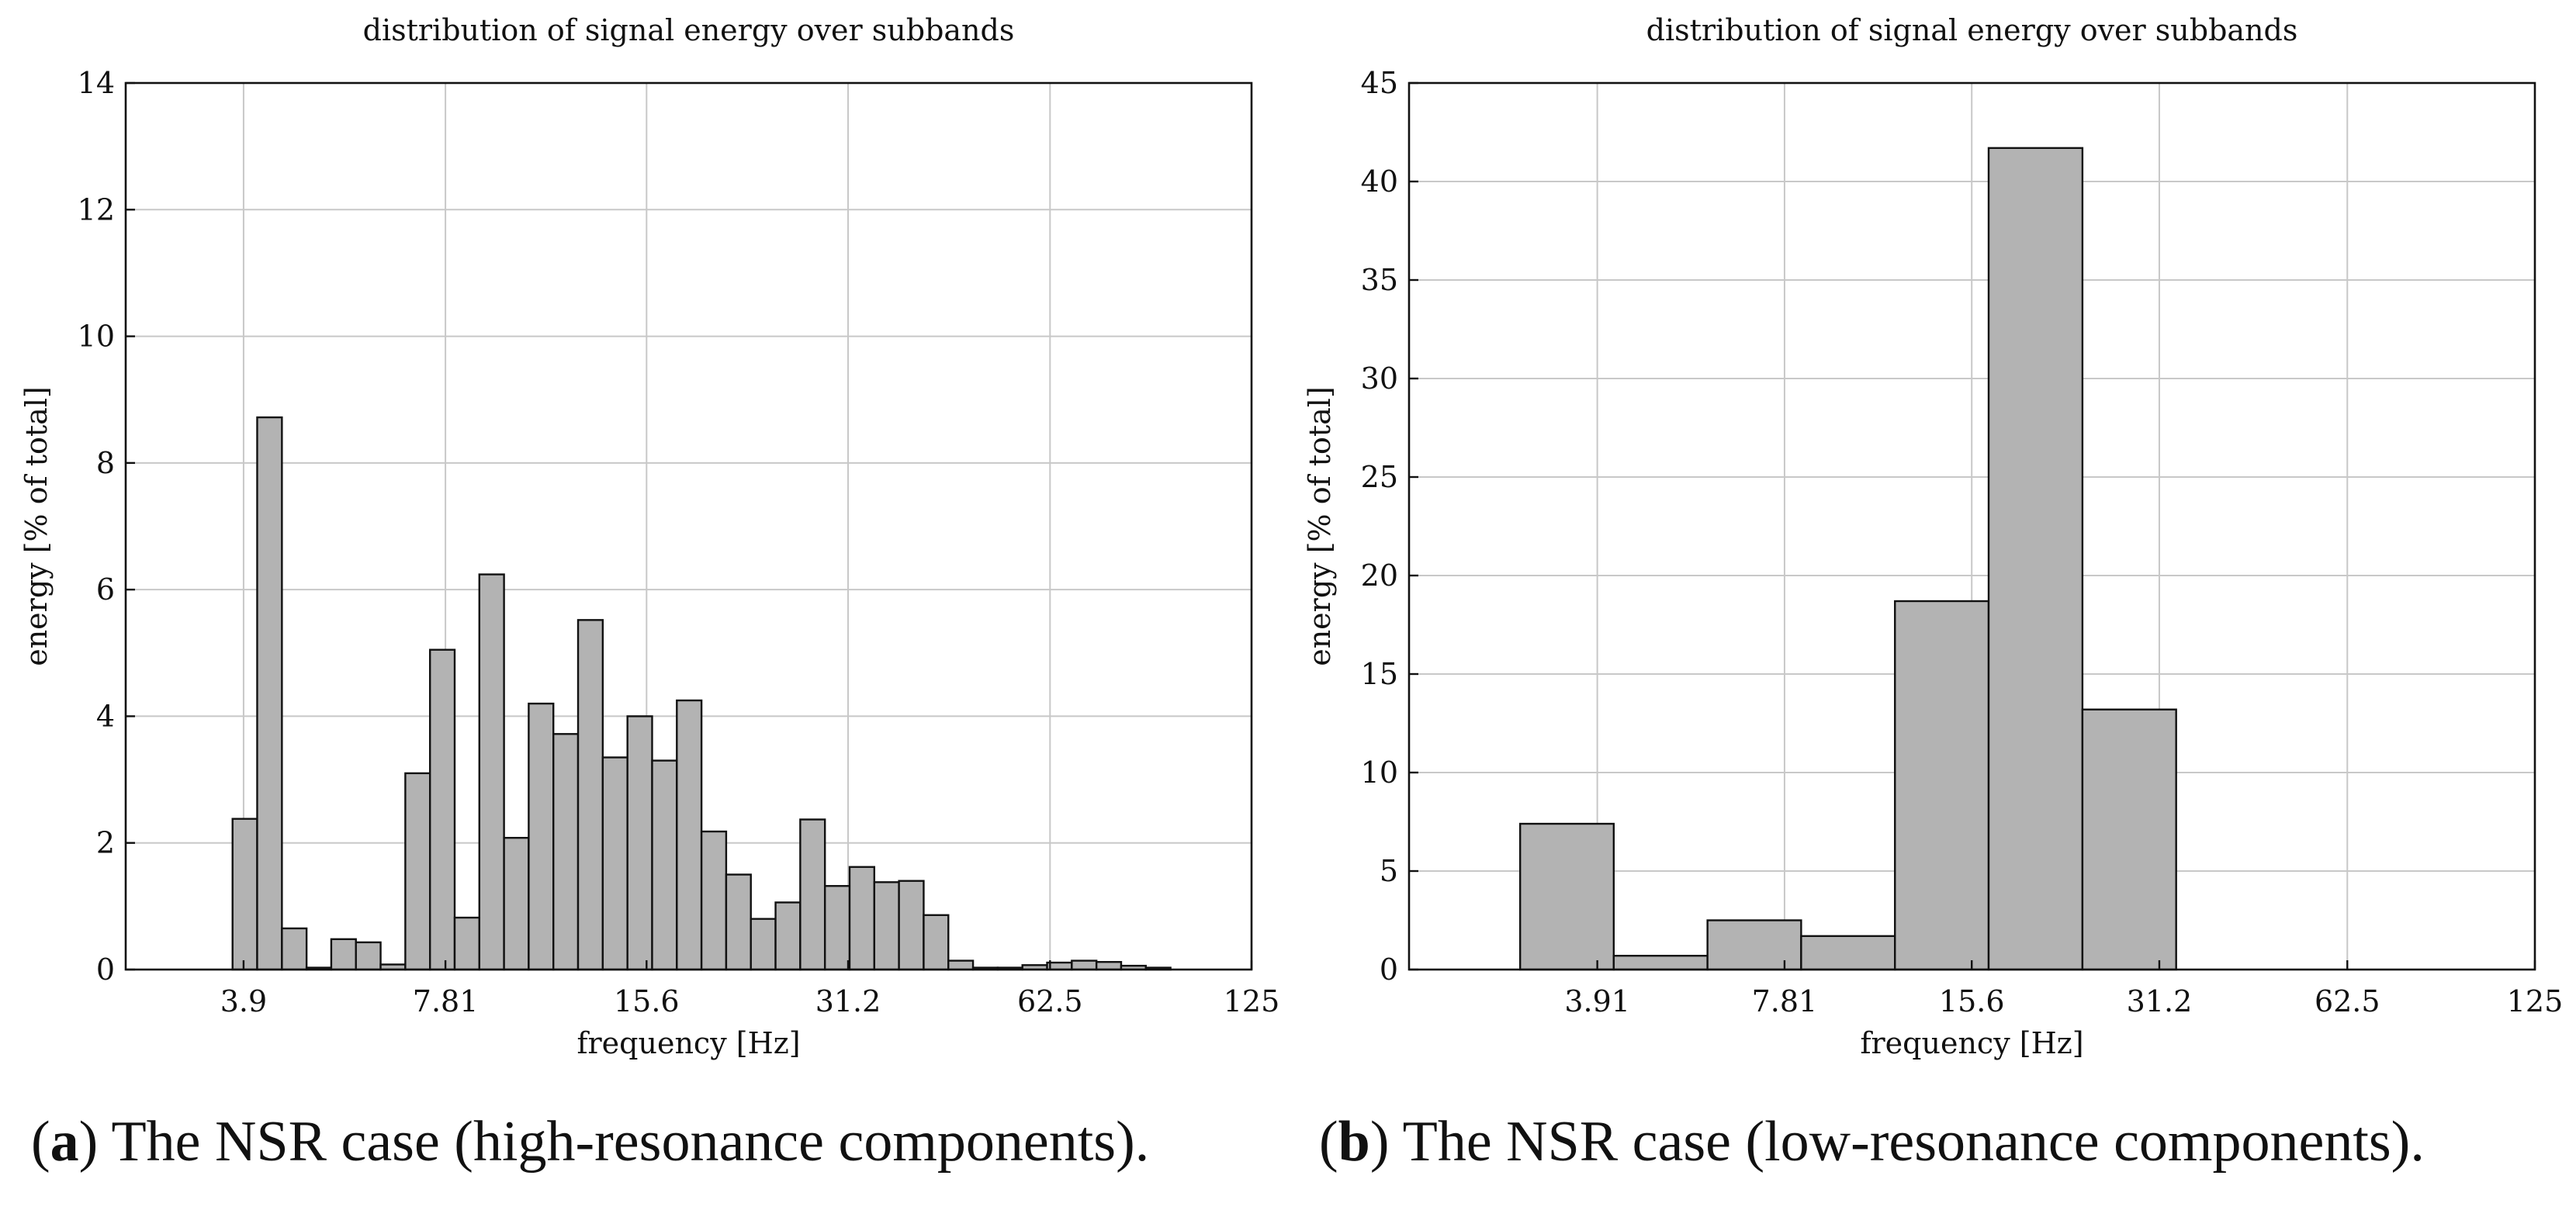  I want to click on a-xtick-label: 62.5, so click(1050, 1001).